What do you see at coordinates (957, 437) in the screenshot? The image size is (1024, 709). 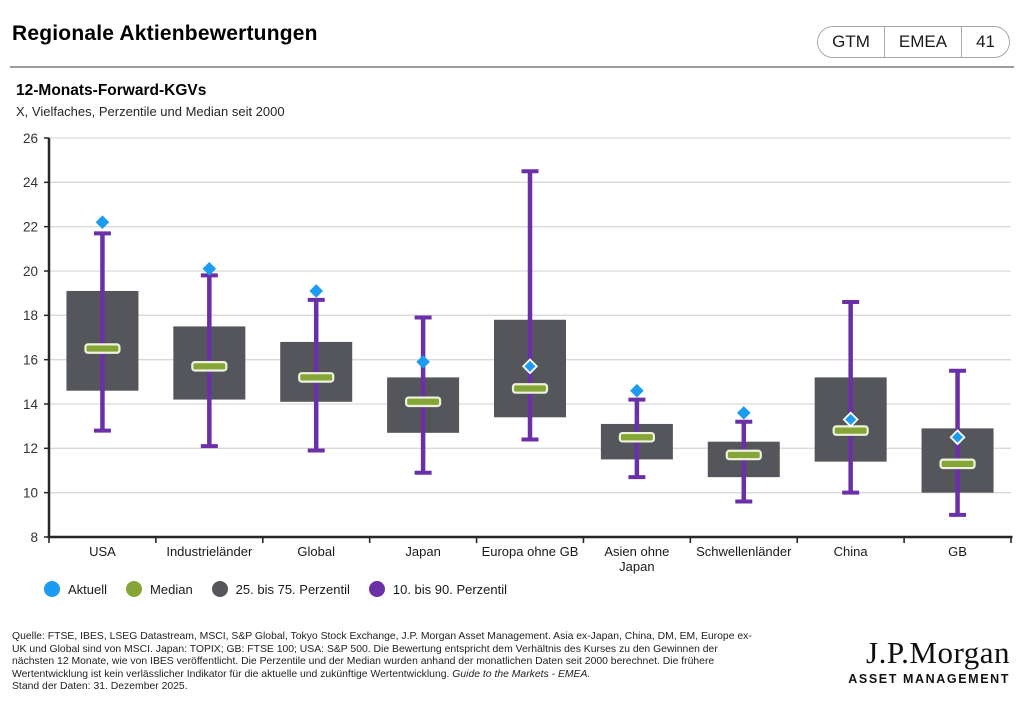 I see `current-diamond-gb` at bounding box center [957, 437].